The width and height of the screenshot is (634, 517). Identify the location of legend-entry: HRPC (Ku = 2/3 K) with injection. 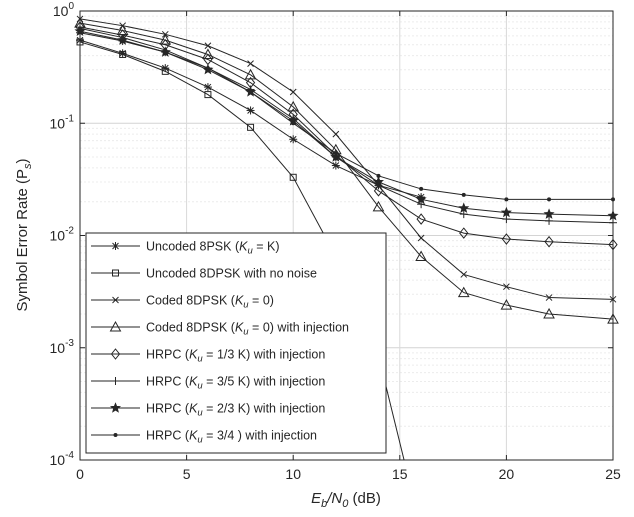
(208, 410).